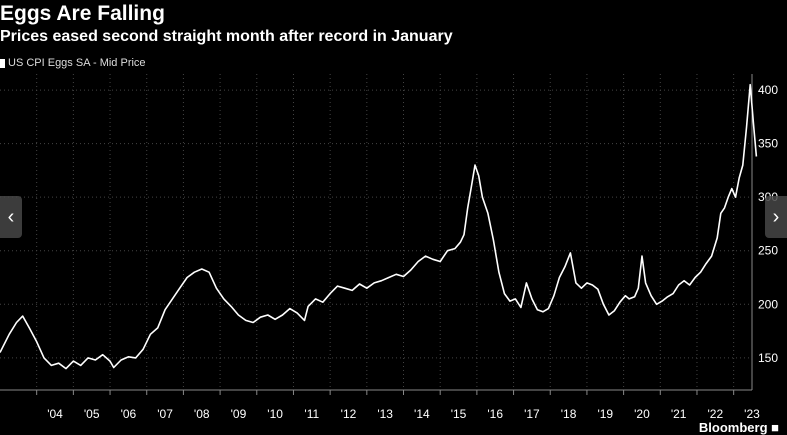 This screenshot has width=787, height=435. Describe the element at coordinates (385, 414) in the screenshot. I see `x-tick-label: '13` at that location.